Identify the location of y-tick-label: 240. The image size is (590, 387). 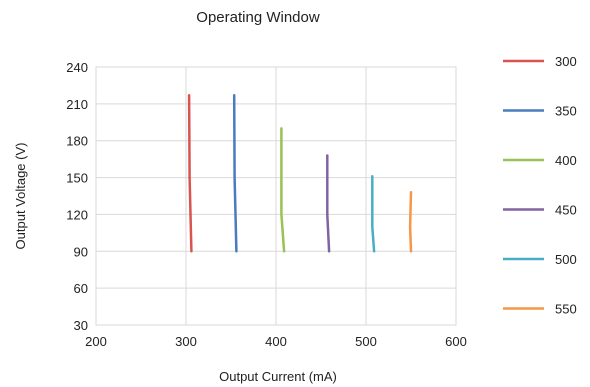
(77, 67).